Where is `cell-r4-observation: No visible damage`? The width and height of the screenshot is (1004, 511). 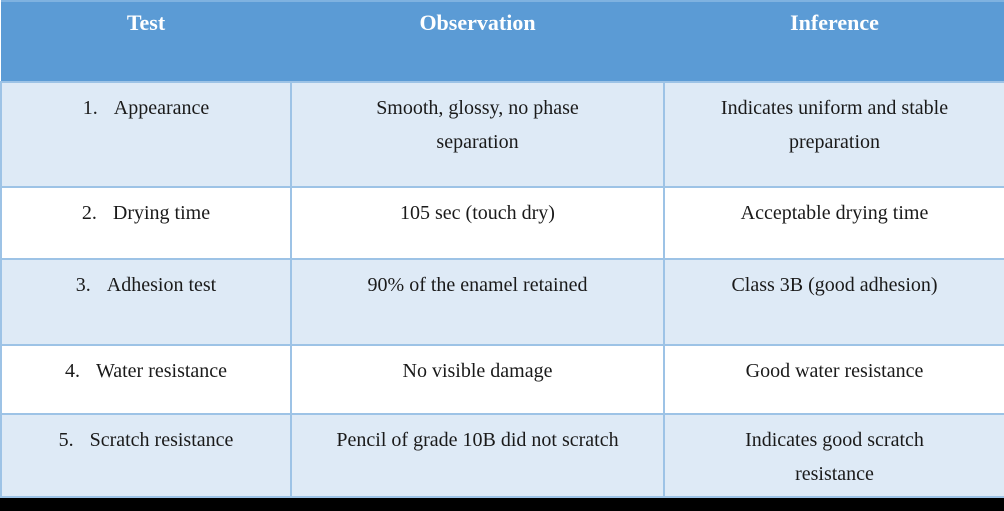 cell-r4-observation: No visible damage is located at coordinates (477, 379).